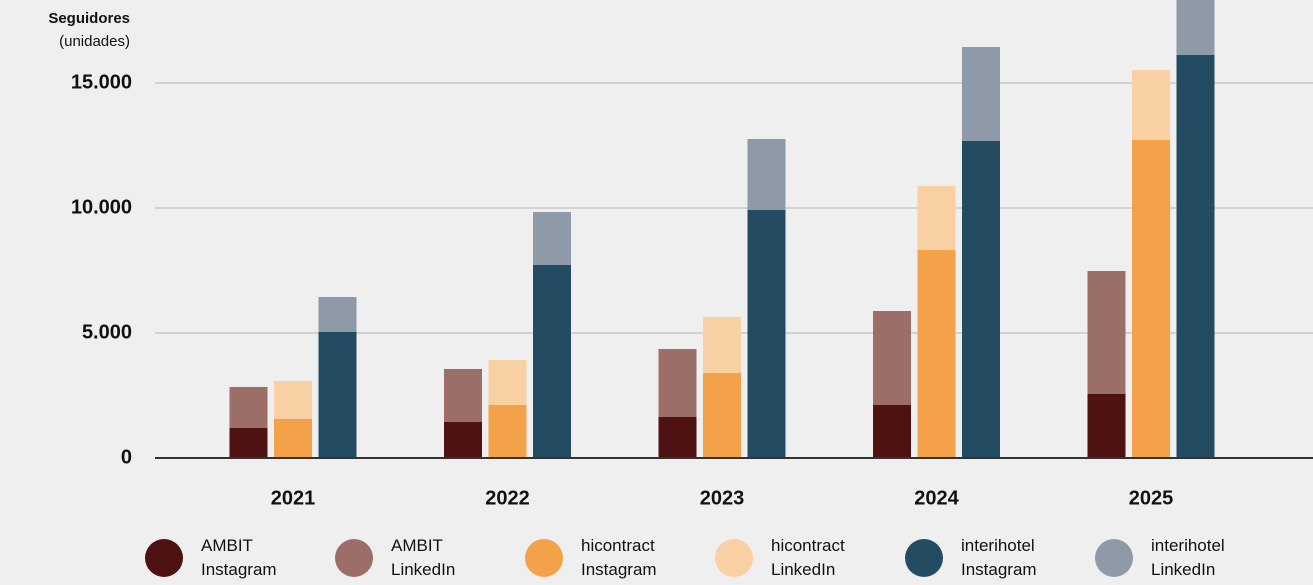  I want to click on legend-label: interihotel Instagram, so click(999, 557).